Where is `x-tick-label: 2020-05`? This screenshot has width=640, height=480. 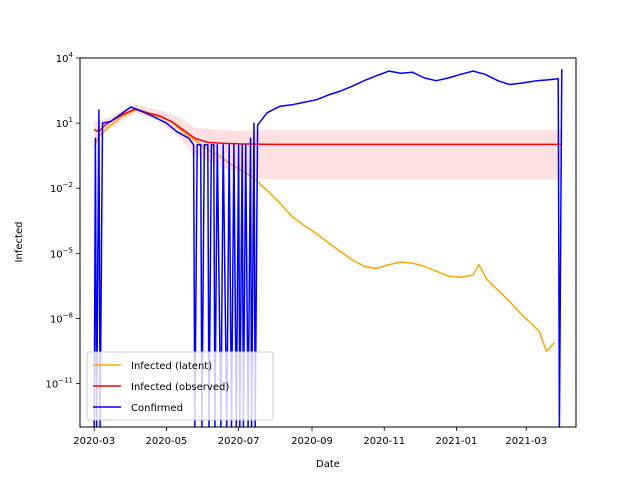
x-tick-label: 2020-05 is located at coordinates (167, 441).